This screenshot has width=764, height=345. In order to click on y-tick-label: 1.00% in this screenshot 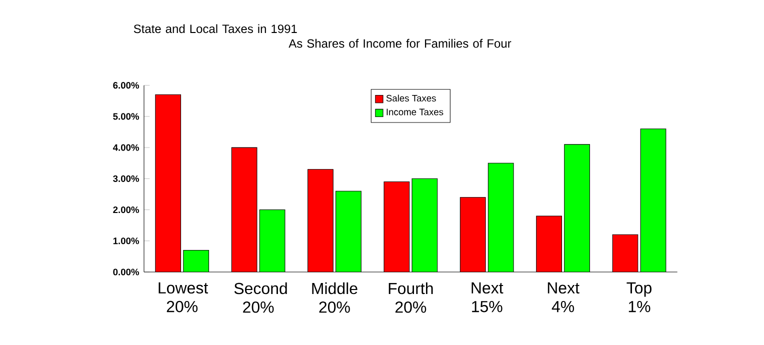, I will do `click(126, 240)`.